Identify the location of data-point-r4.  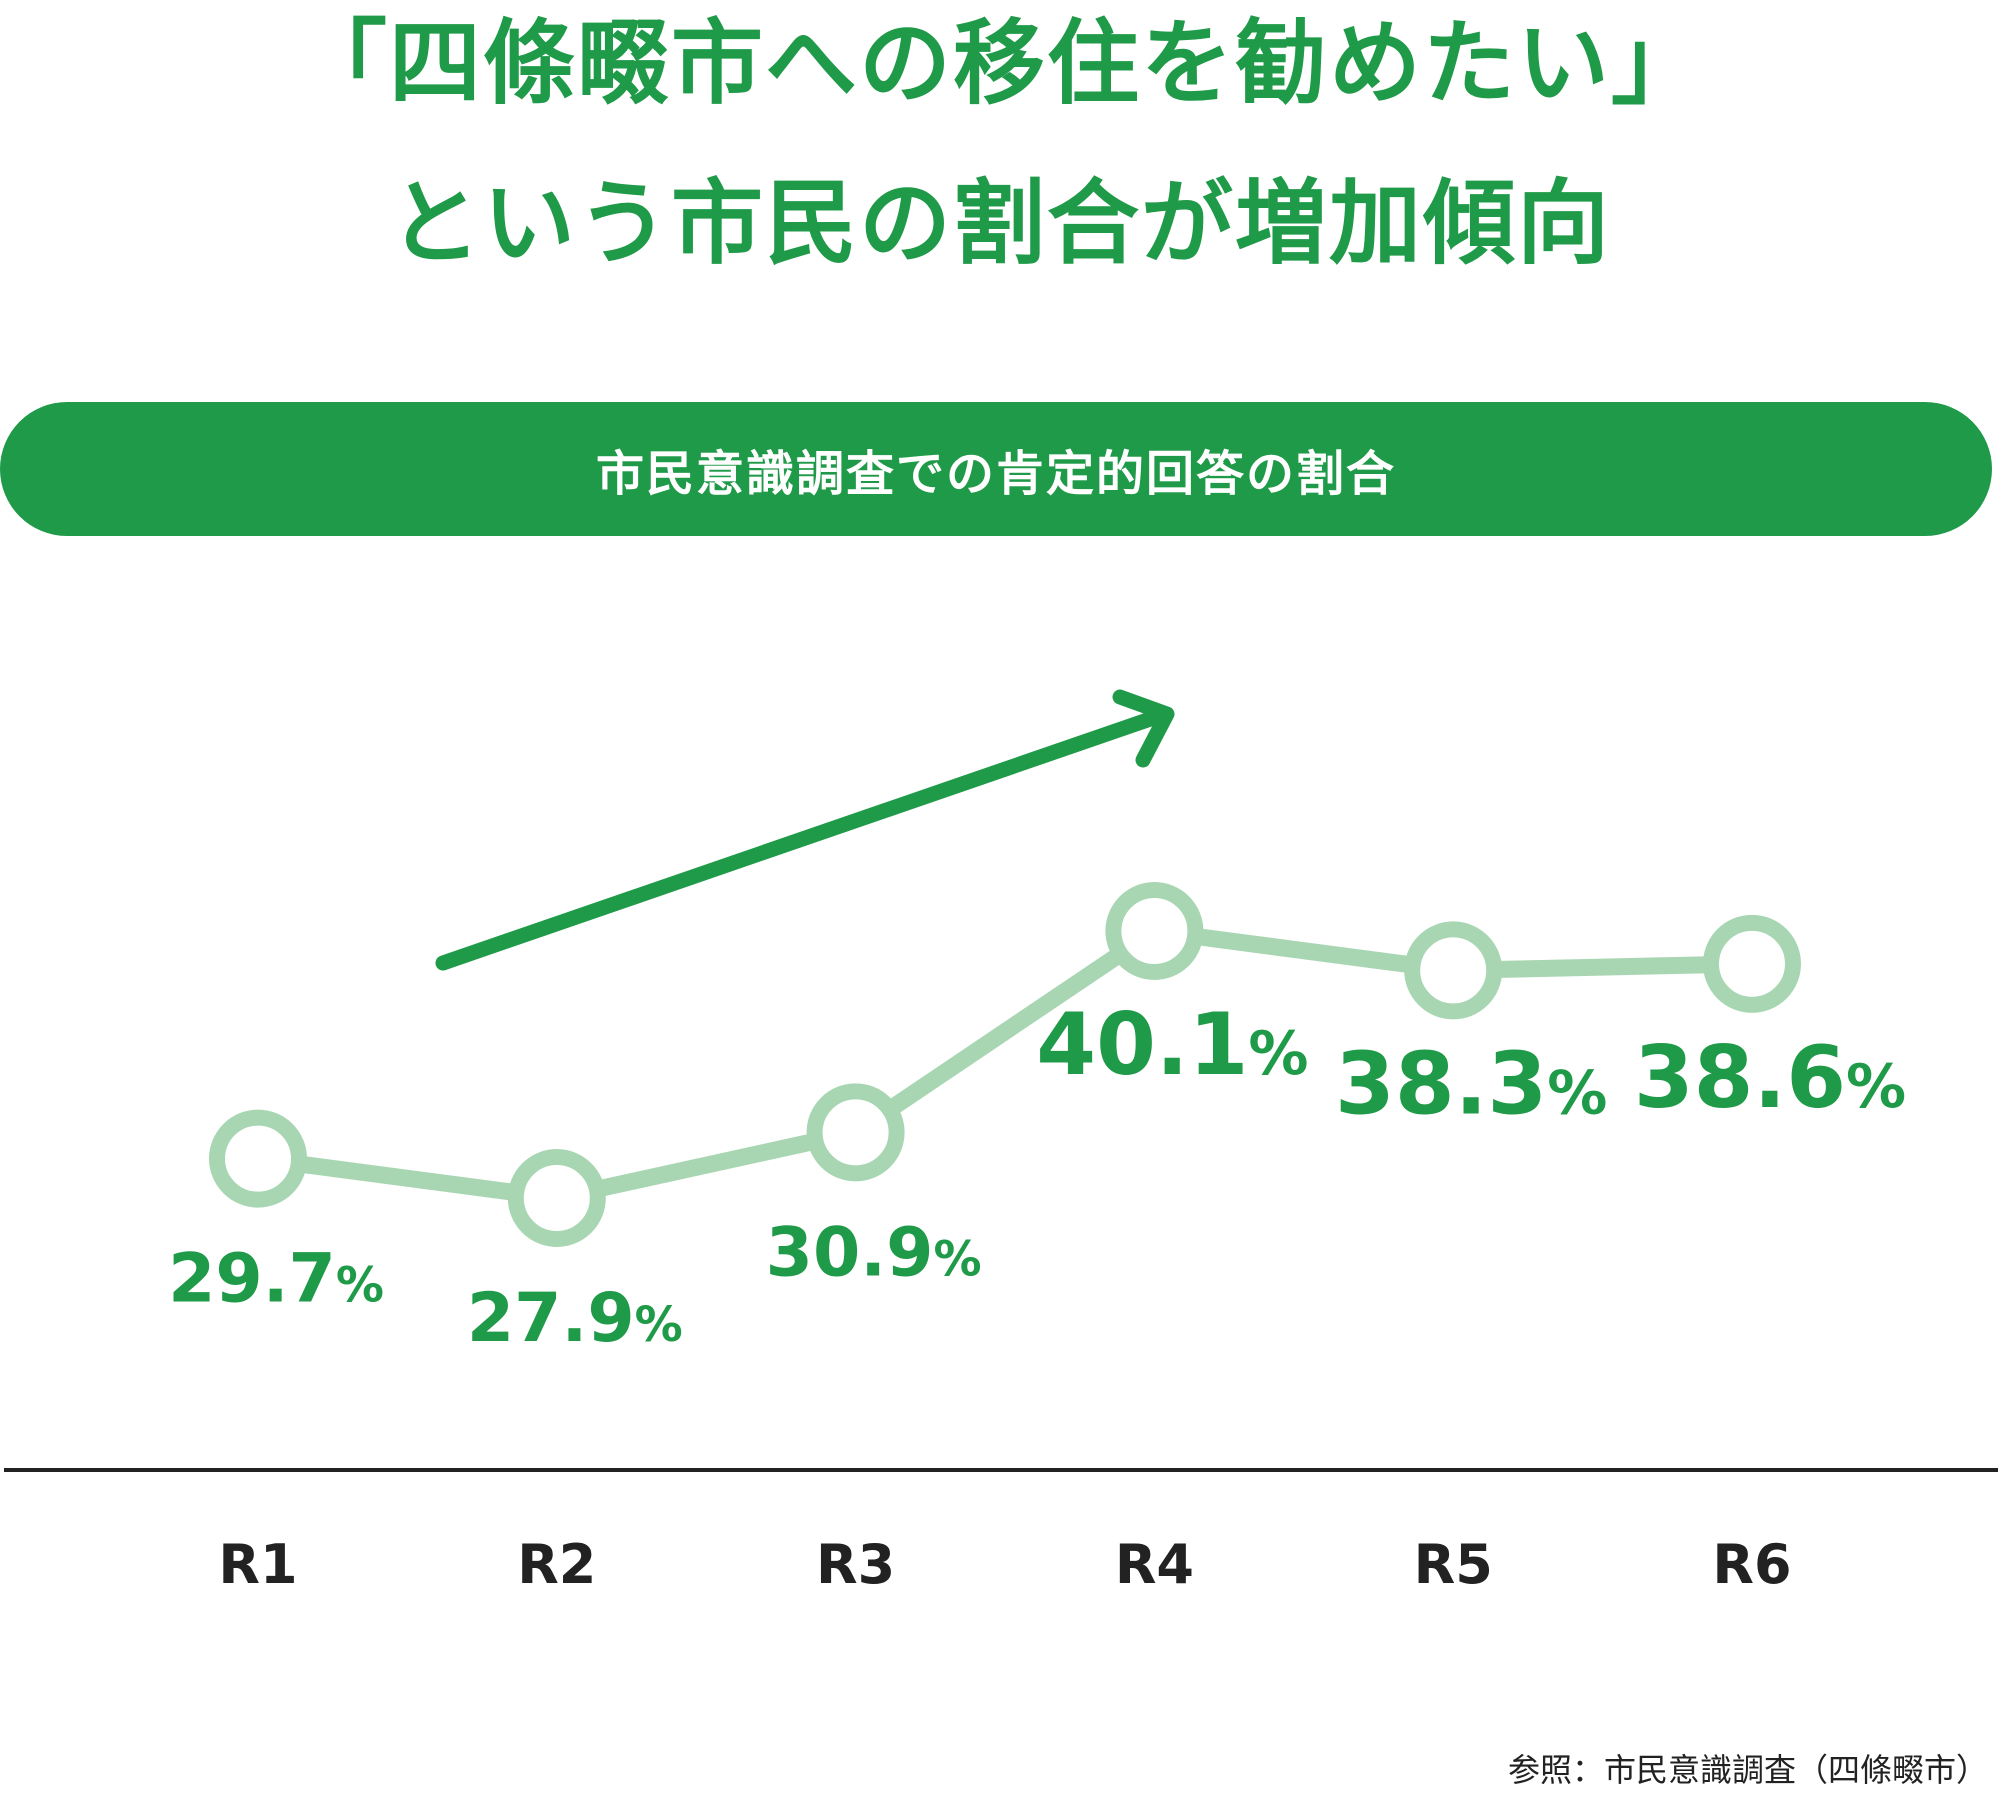
(1154, 931).